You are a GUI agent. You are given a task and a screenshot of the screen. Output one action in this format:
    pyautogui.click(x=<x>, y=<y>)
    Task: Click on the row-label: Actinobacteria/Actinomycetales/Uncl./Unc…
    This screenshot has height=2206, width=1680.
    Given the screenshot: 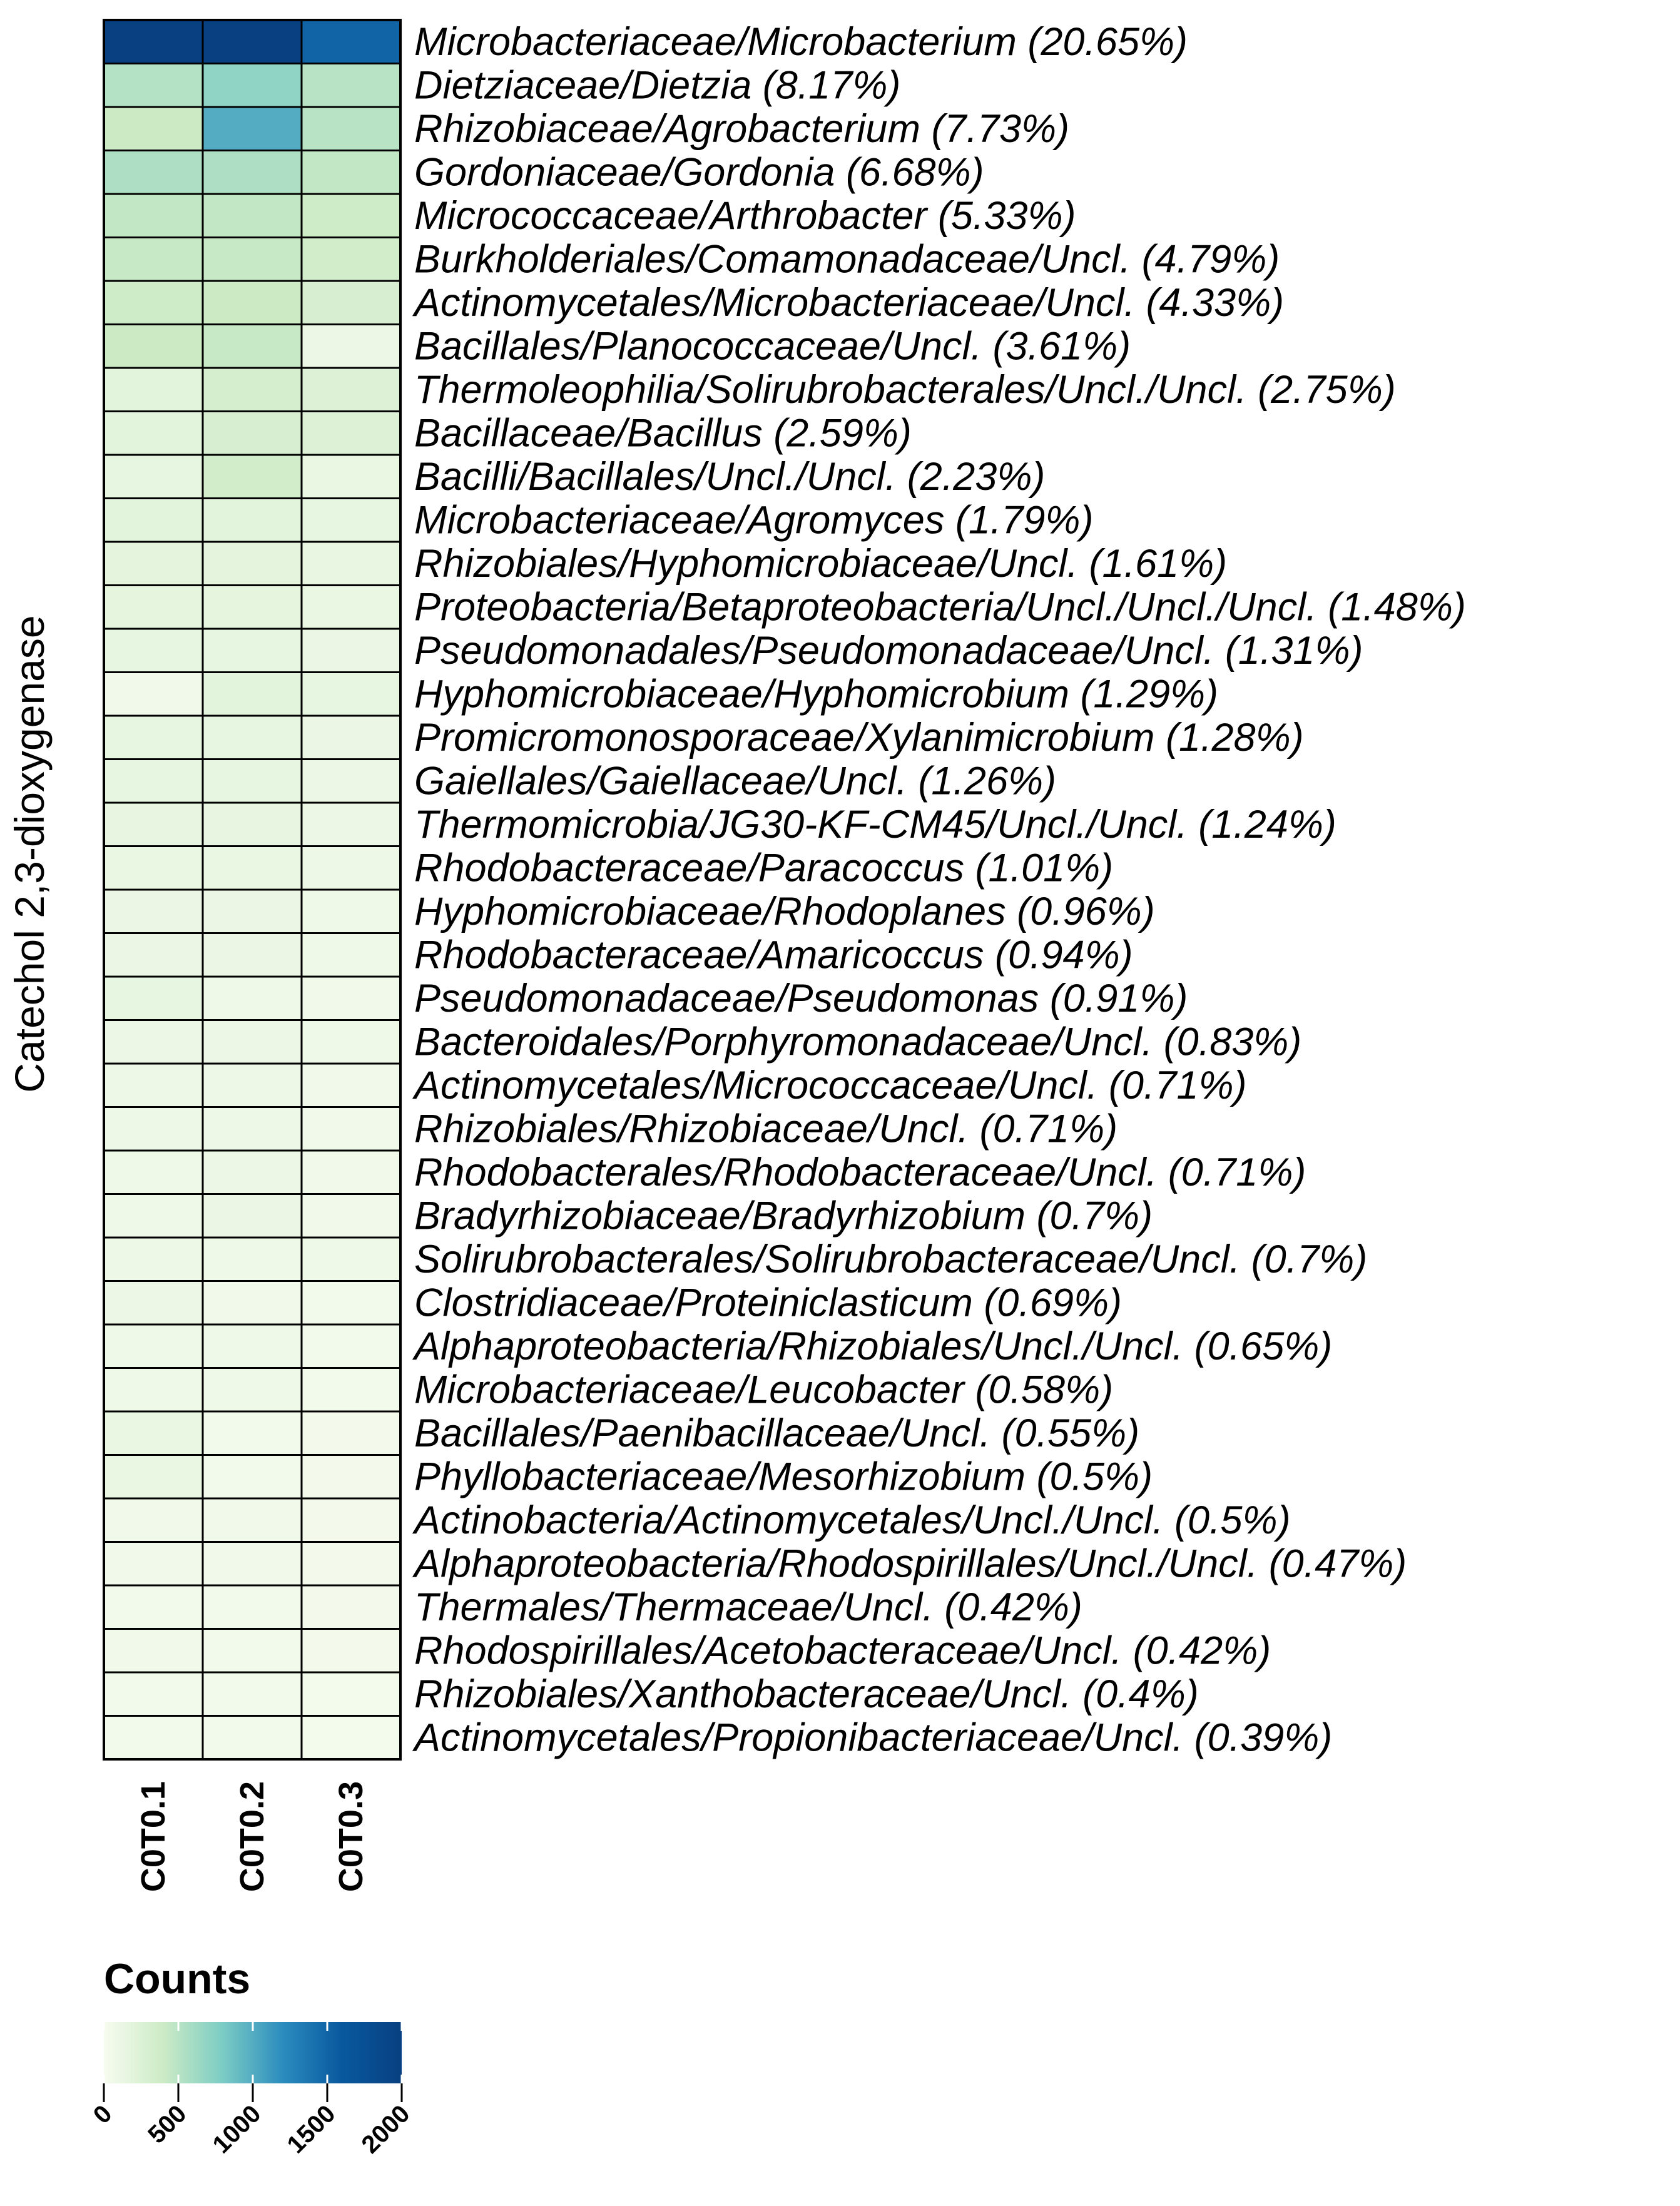 What is the action you would take?
    pyautogui.click(x=852, y=1520)
    